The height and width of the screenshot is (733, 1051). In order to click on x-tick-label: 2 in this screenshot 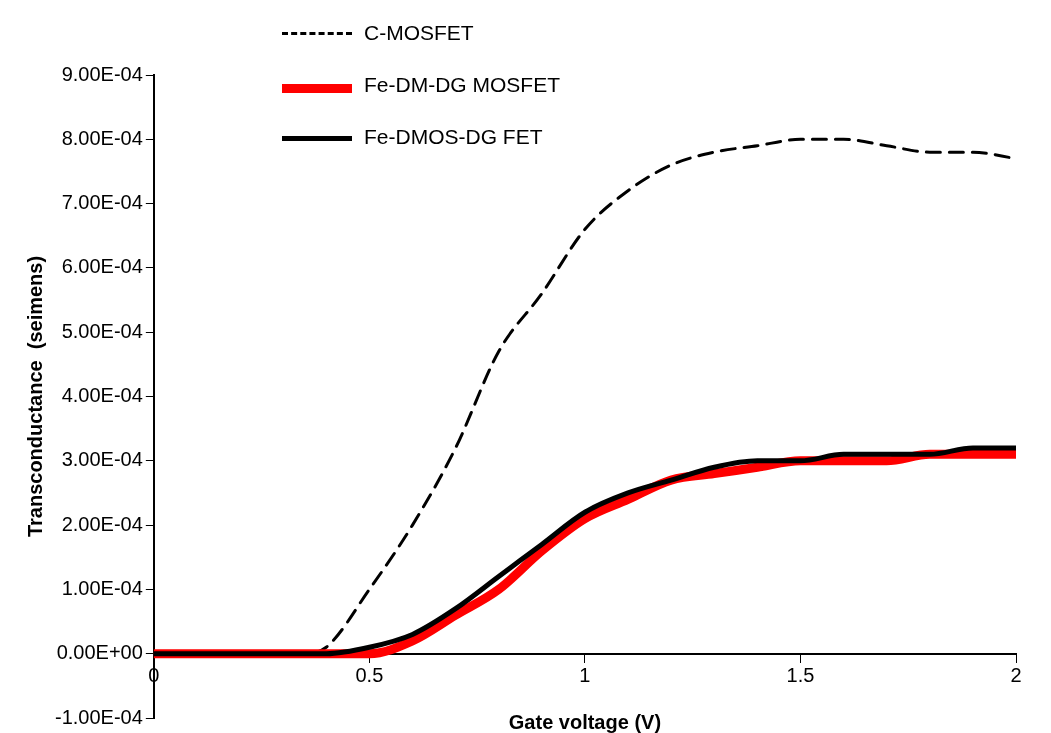, I will do `click(1016, 675)`.